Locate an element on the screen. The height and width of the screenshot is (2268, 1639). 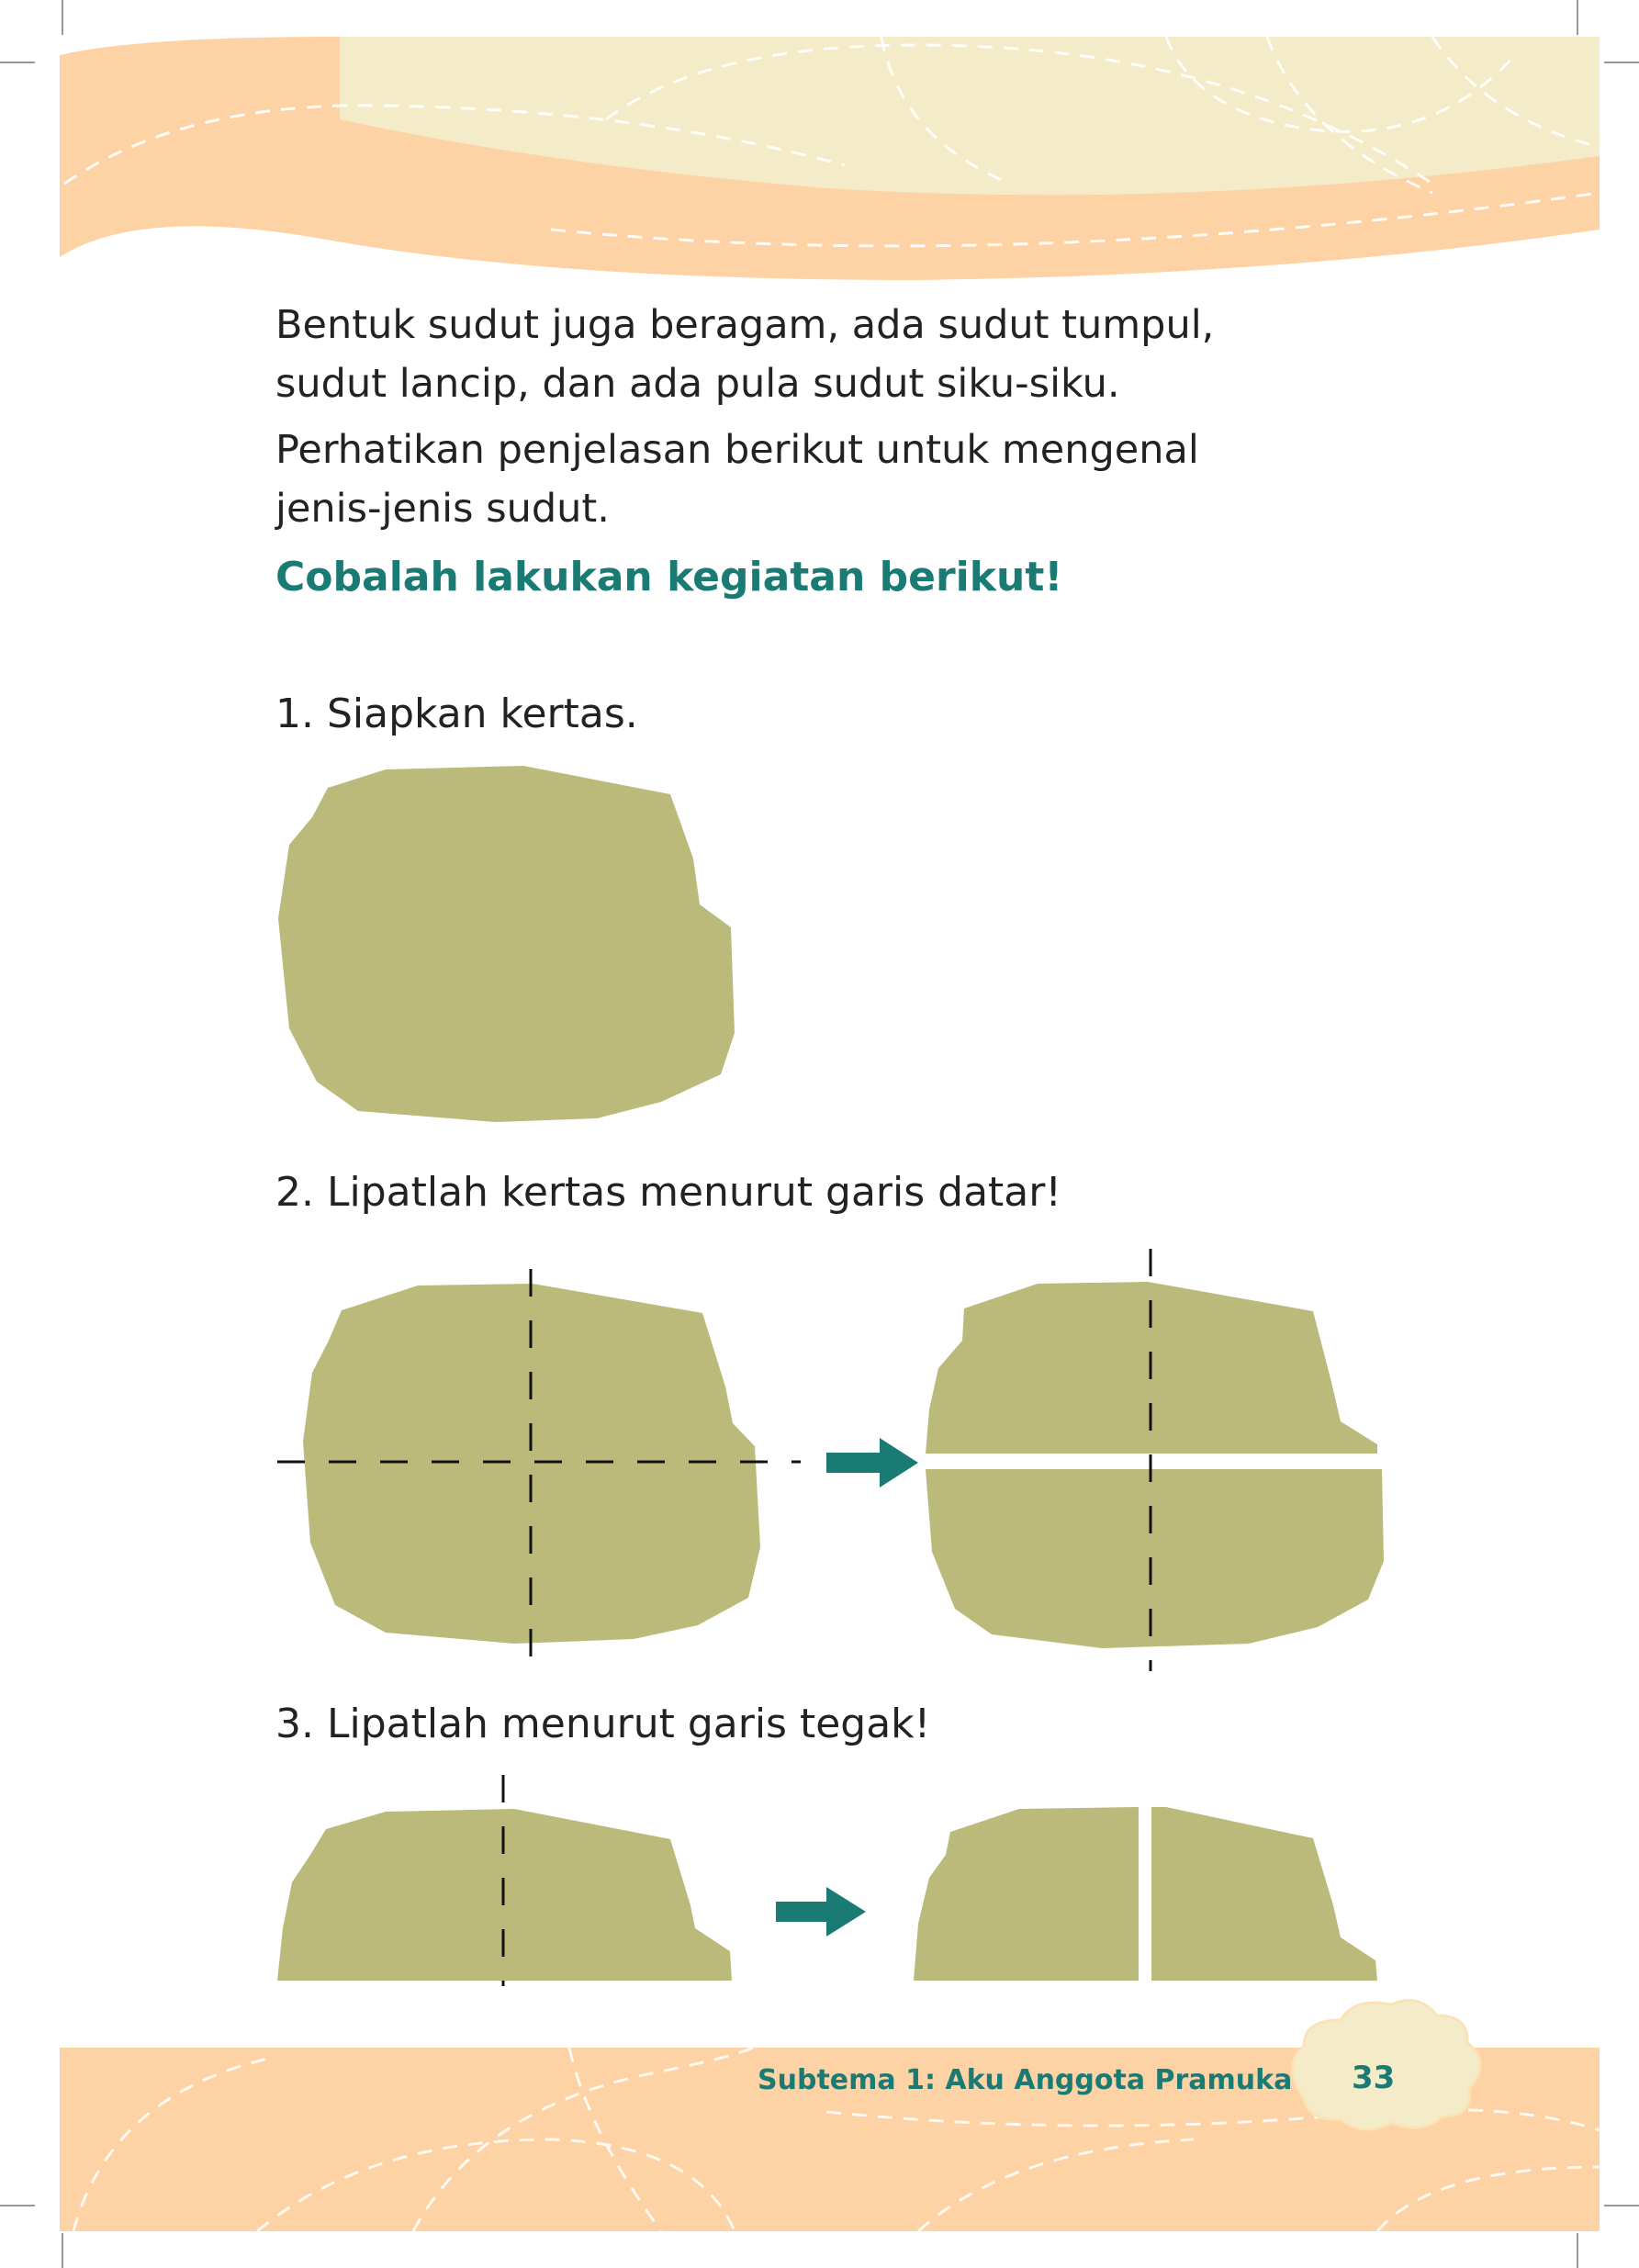
footer-dashed-curves is located at coordinates (836, 2140).